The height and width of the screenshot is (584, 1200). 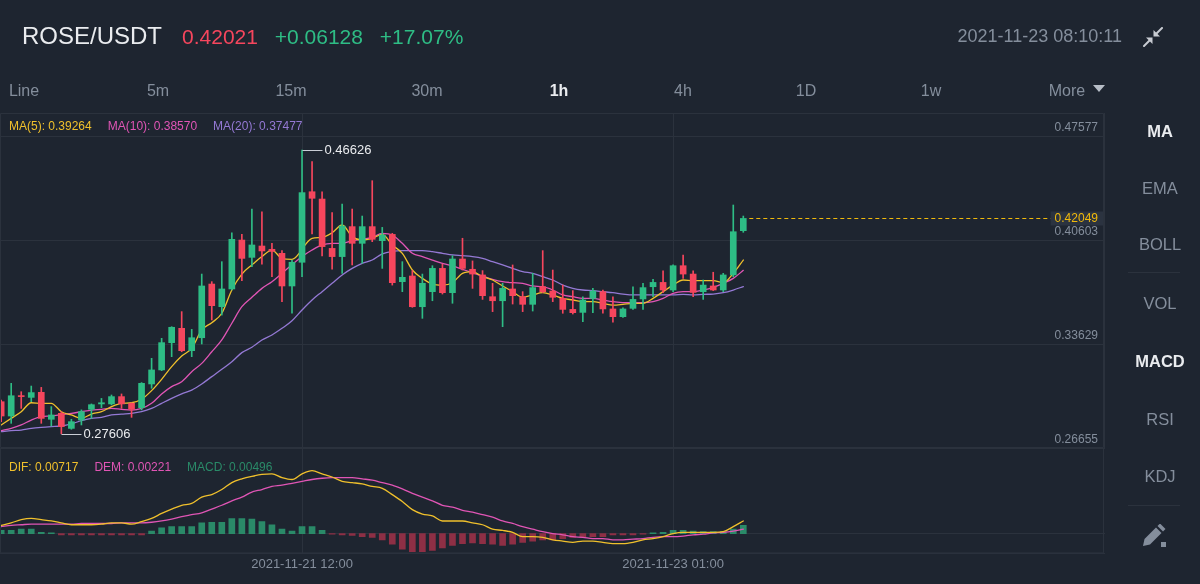 I want to click on y-tick-label: 0.33629, so click(x=1076, y=335).